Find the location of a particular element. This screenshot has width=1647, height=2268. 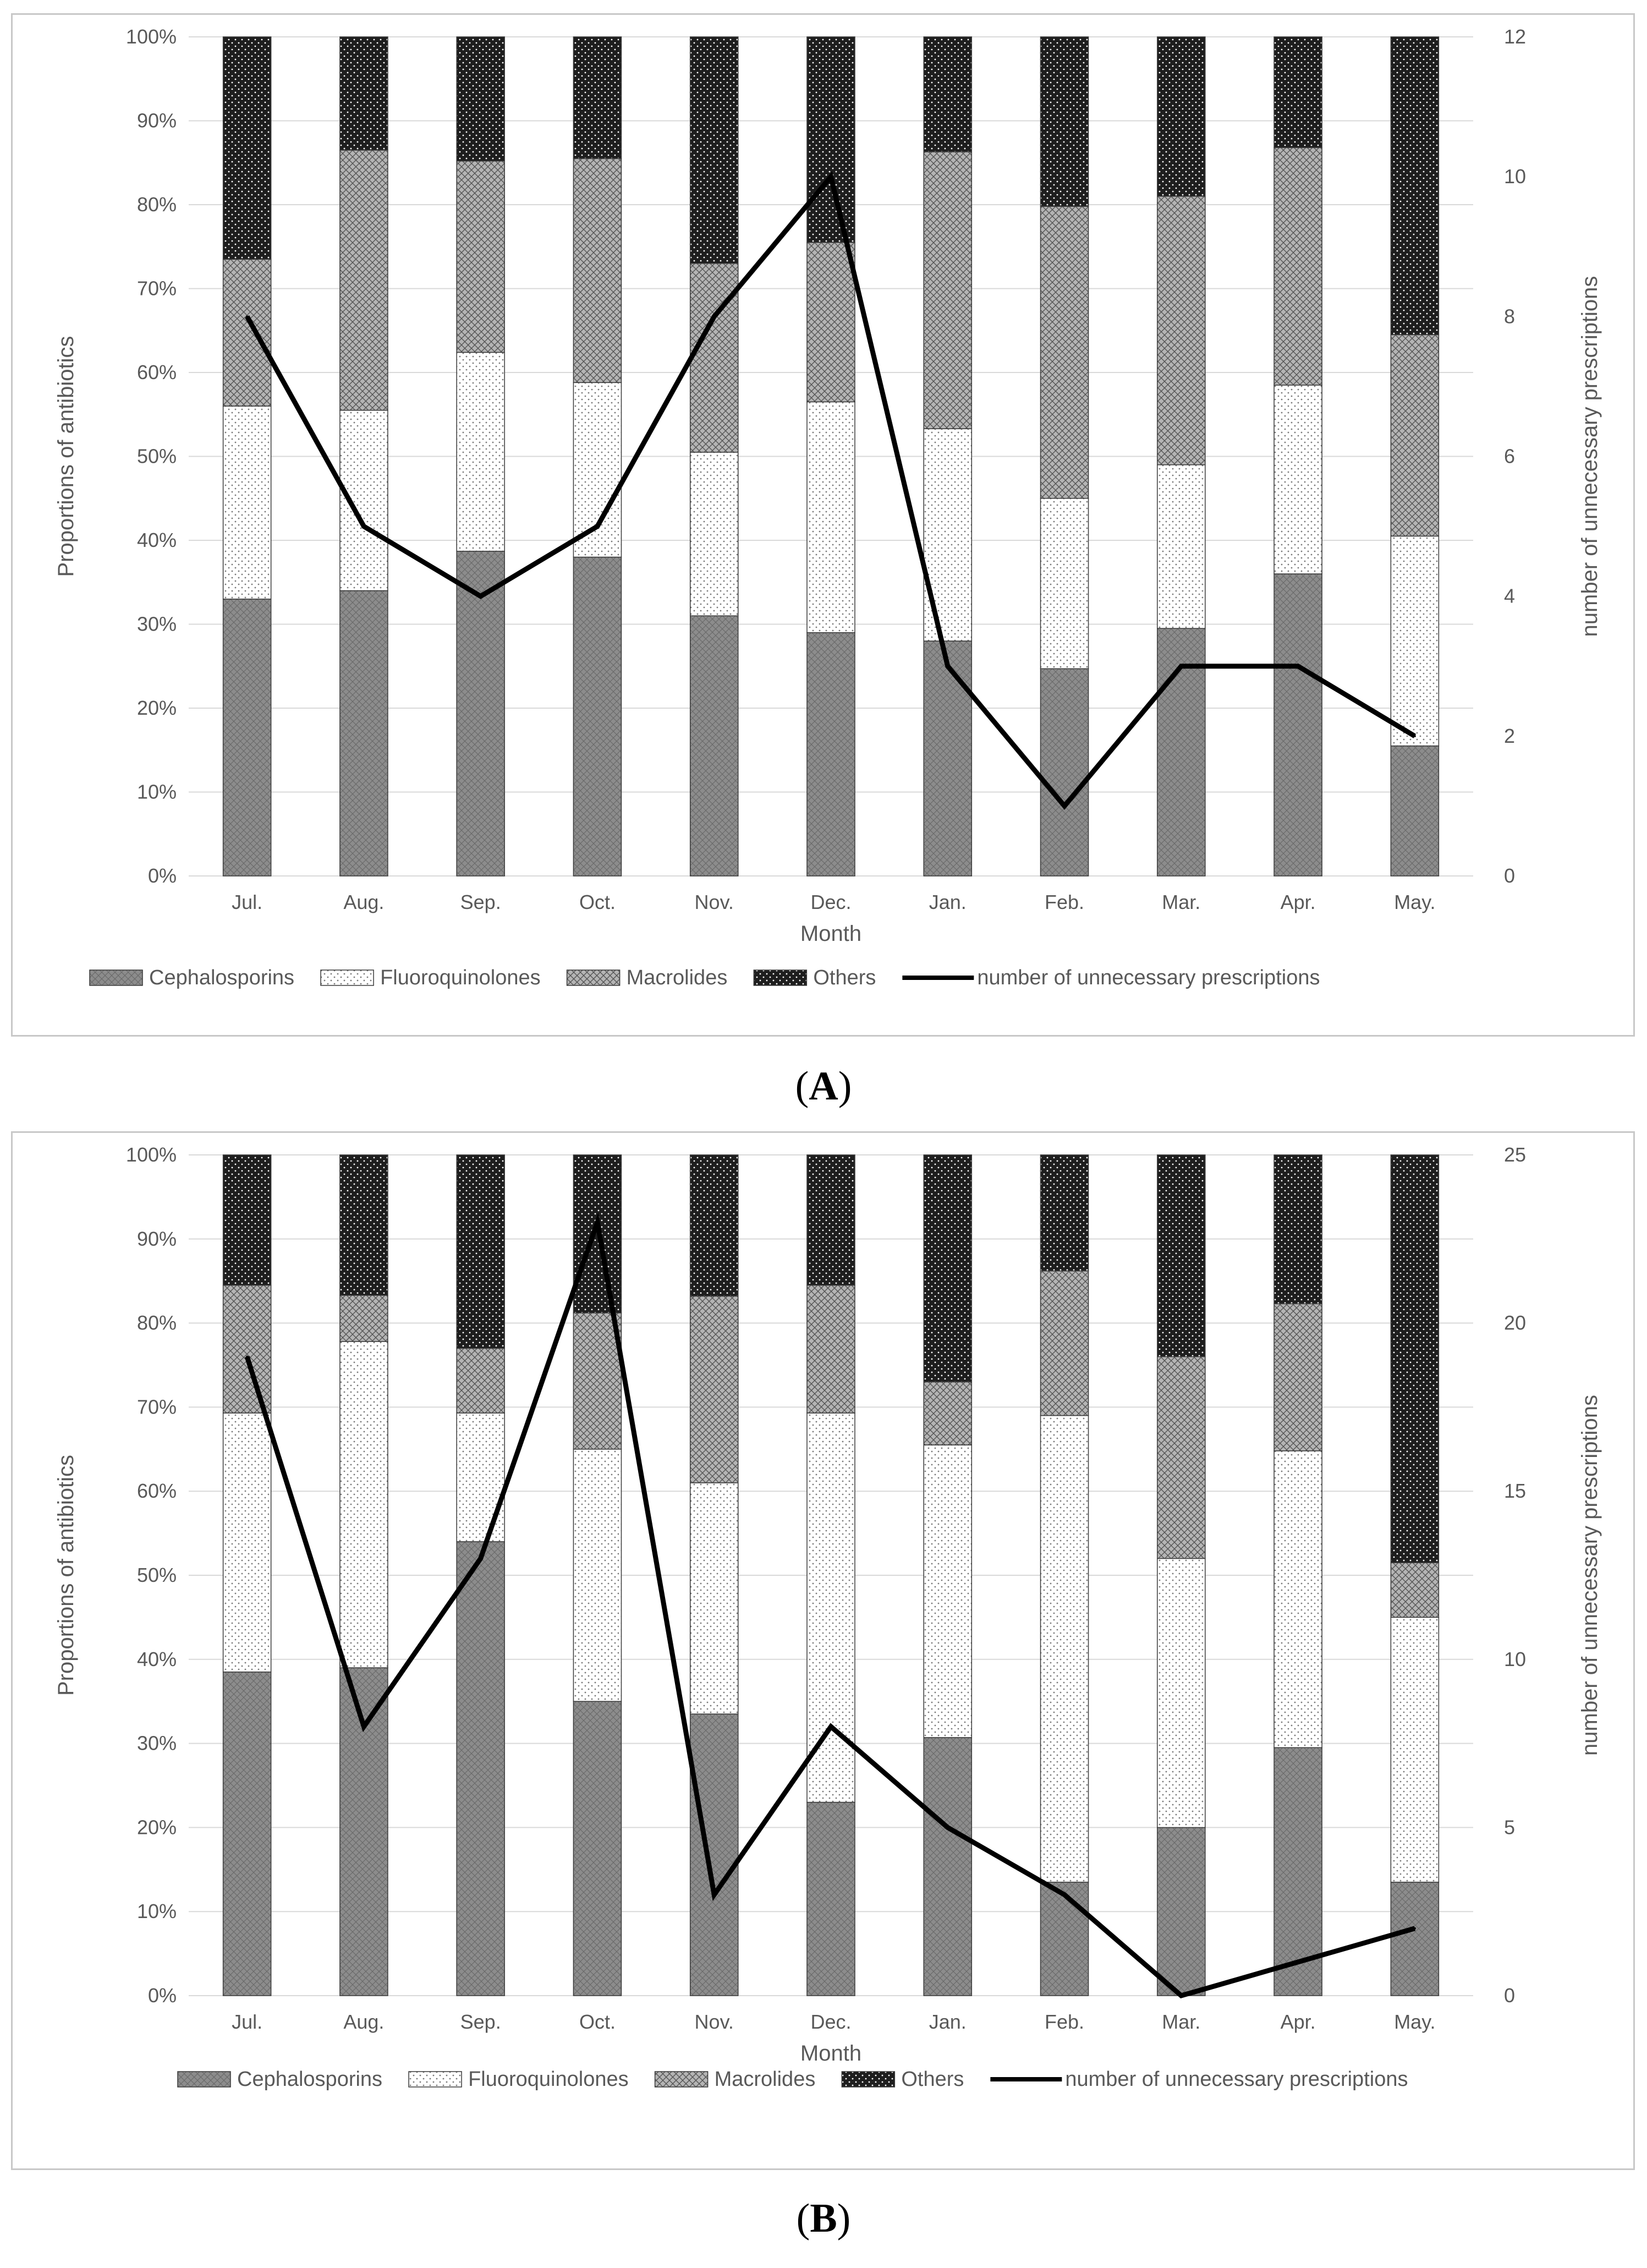

y-tick-label: 20% is located at coordinates (157, 708).